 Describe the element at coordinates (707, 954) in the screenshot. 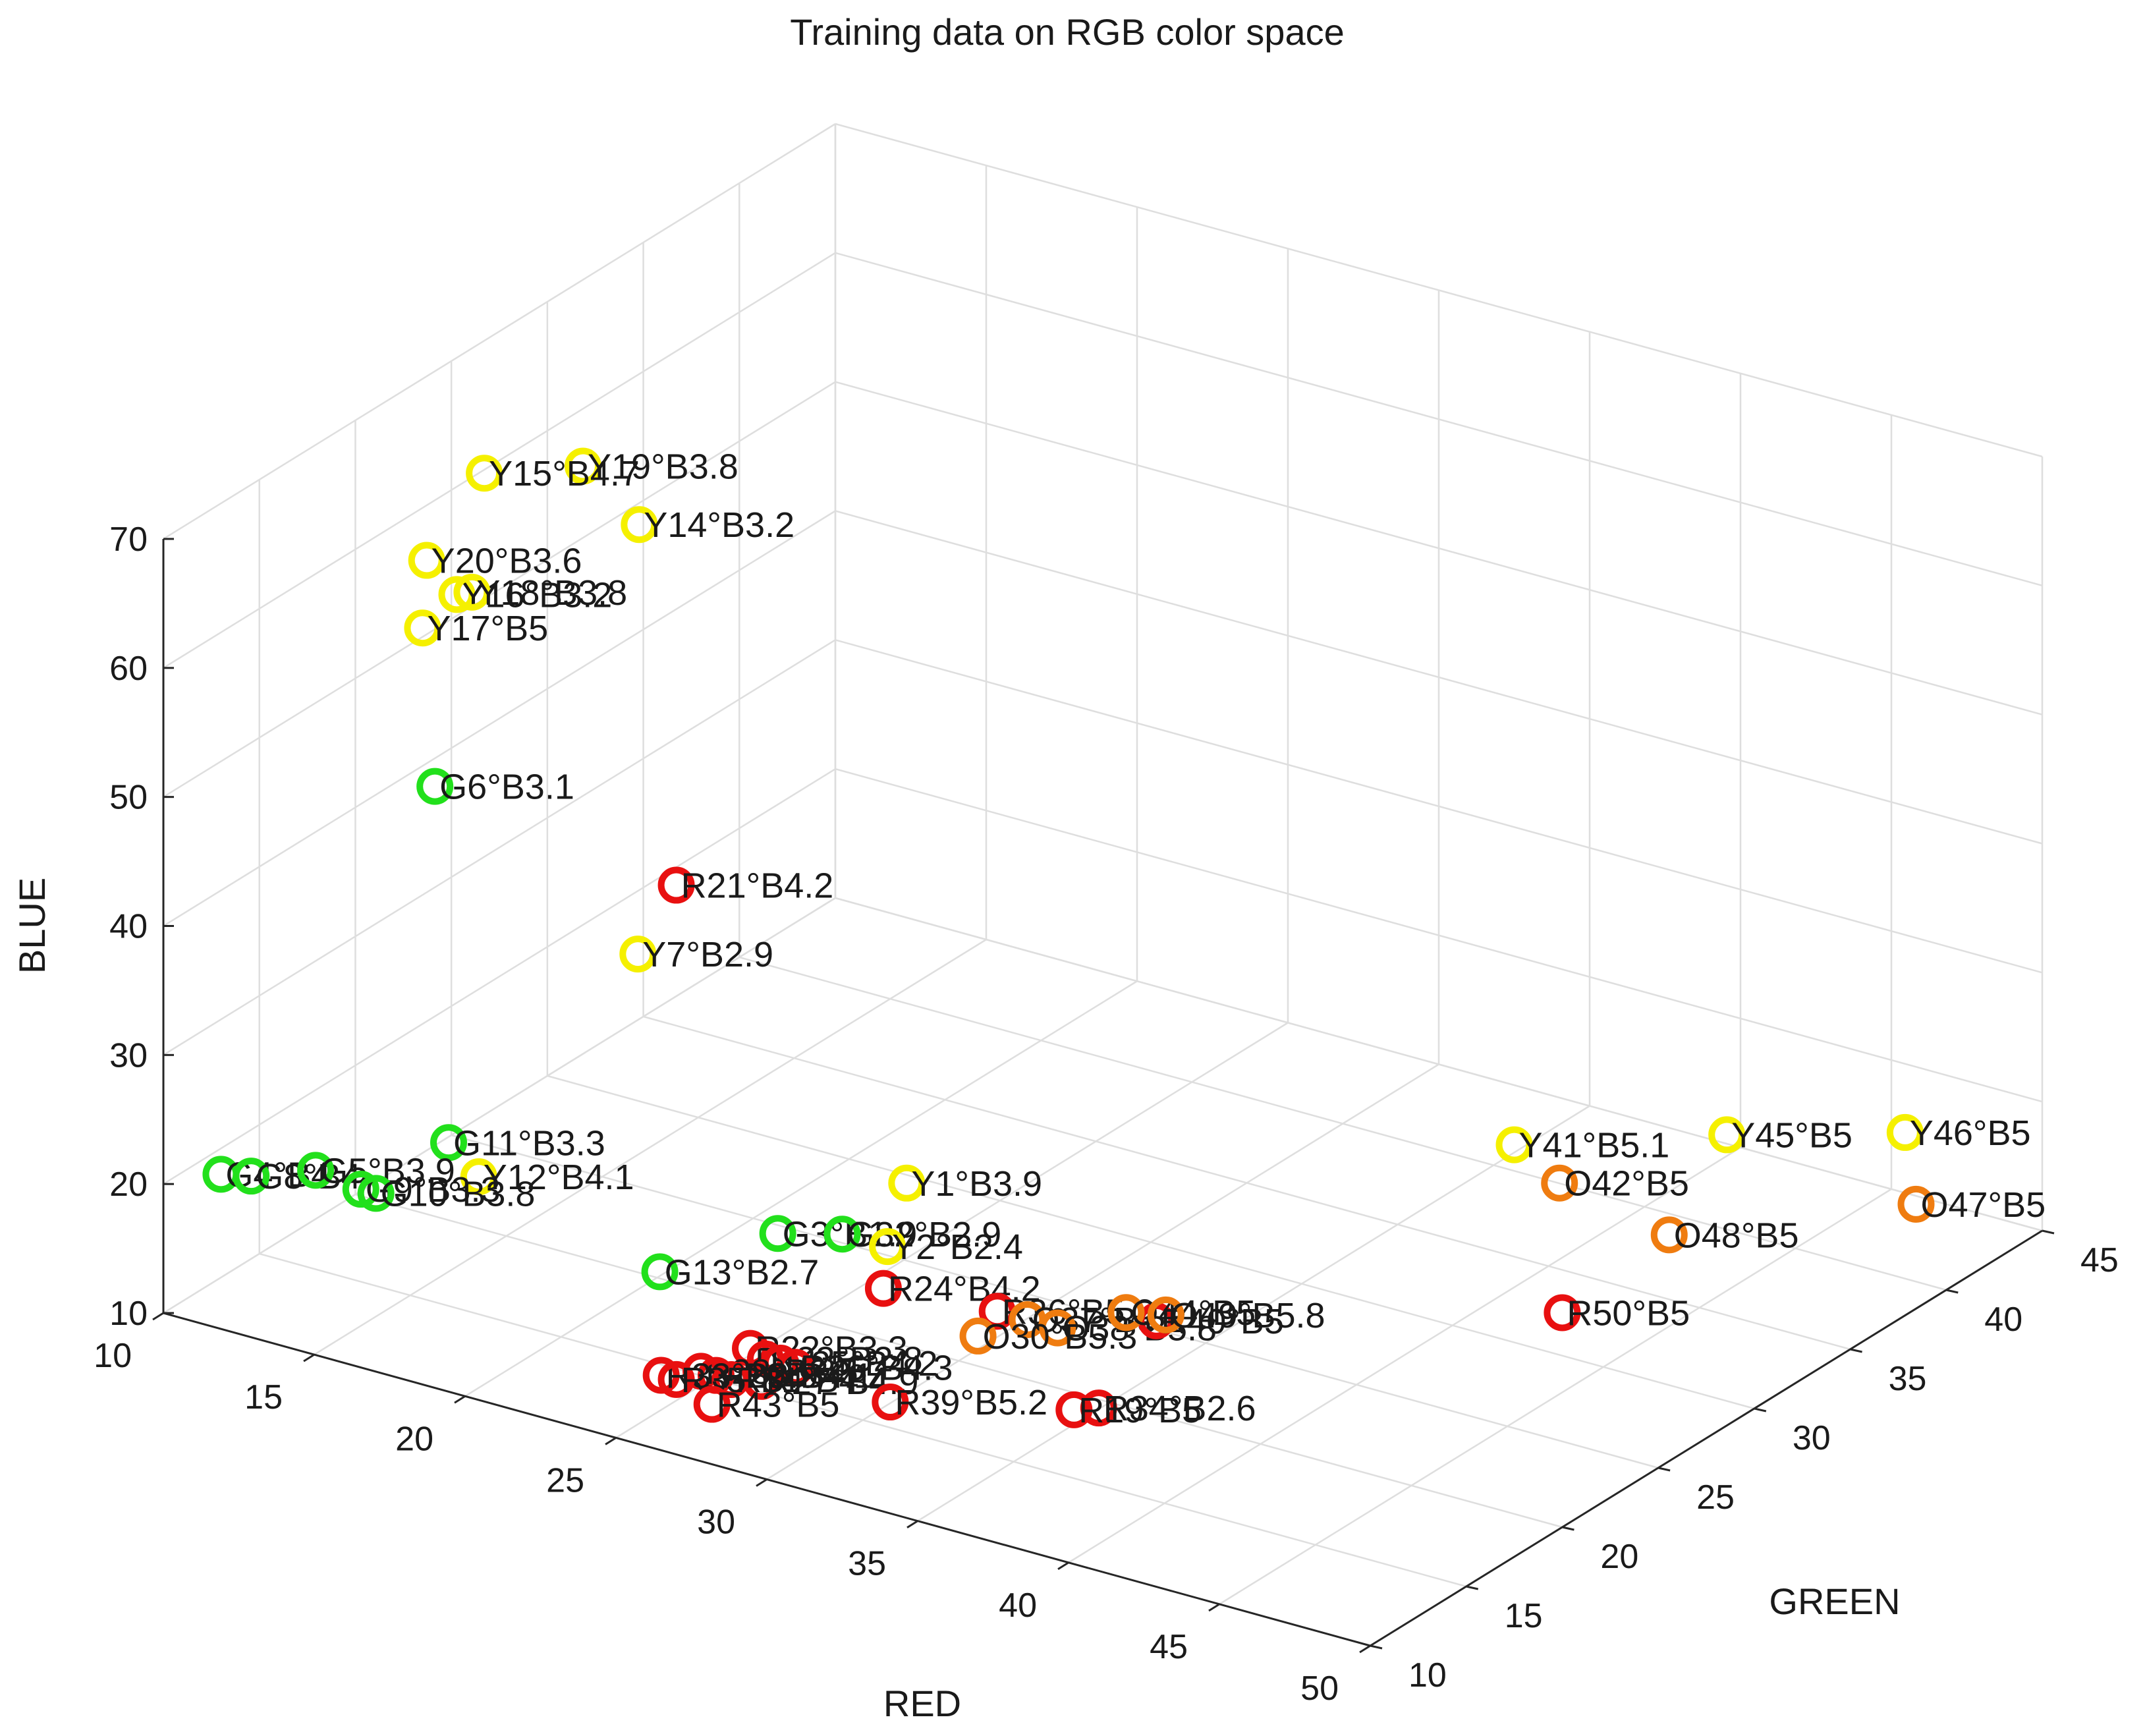

I see `data-label-y7: Y7°B2.9` at that location.